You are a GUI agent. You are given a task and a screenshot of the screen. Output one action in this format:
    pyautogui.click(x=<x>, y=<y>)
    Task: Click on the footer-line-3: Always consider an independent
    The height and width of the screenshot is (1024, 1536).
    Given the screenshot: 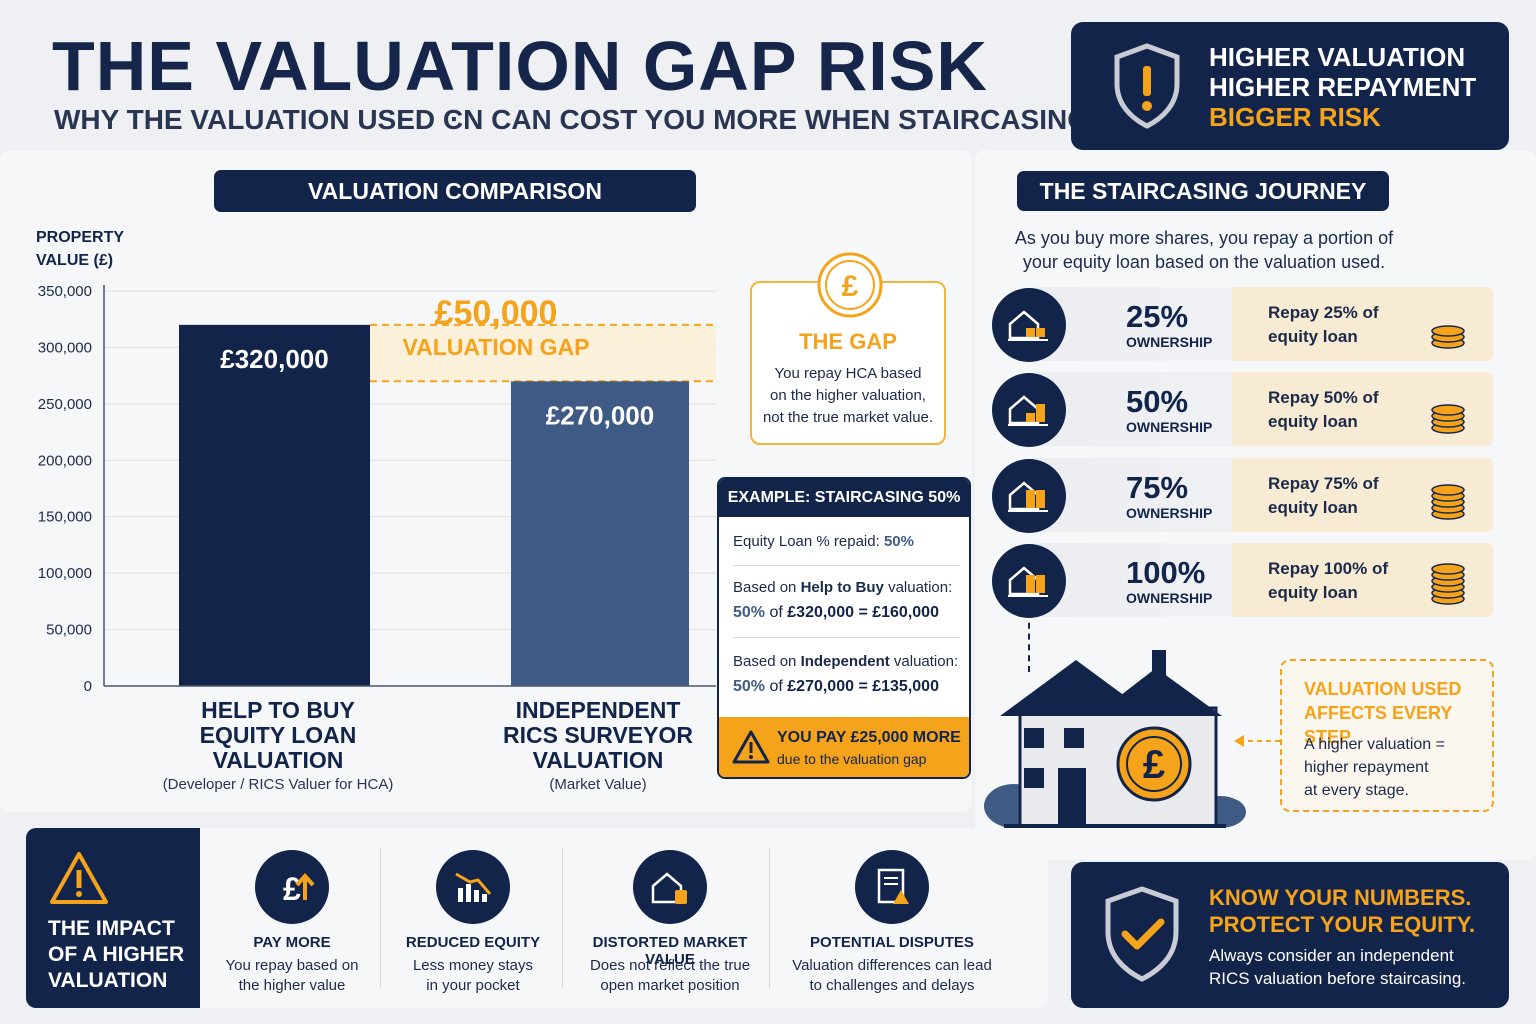 What is the action you would take?
    pyautogui.click(x=1331, y=955)
    